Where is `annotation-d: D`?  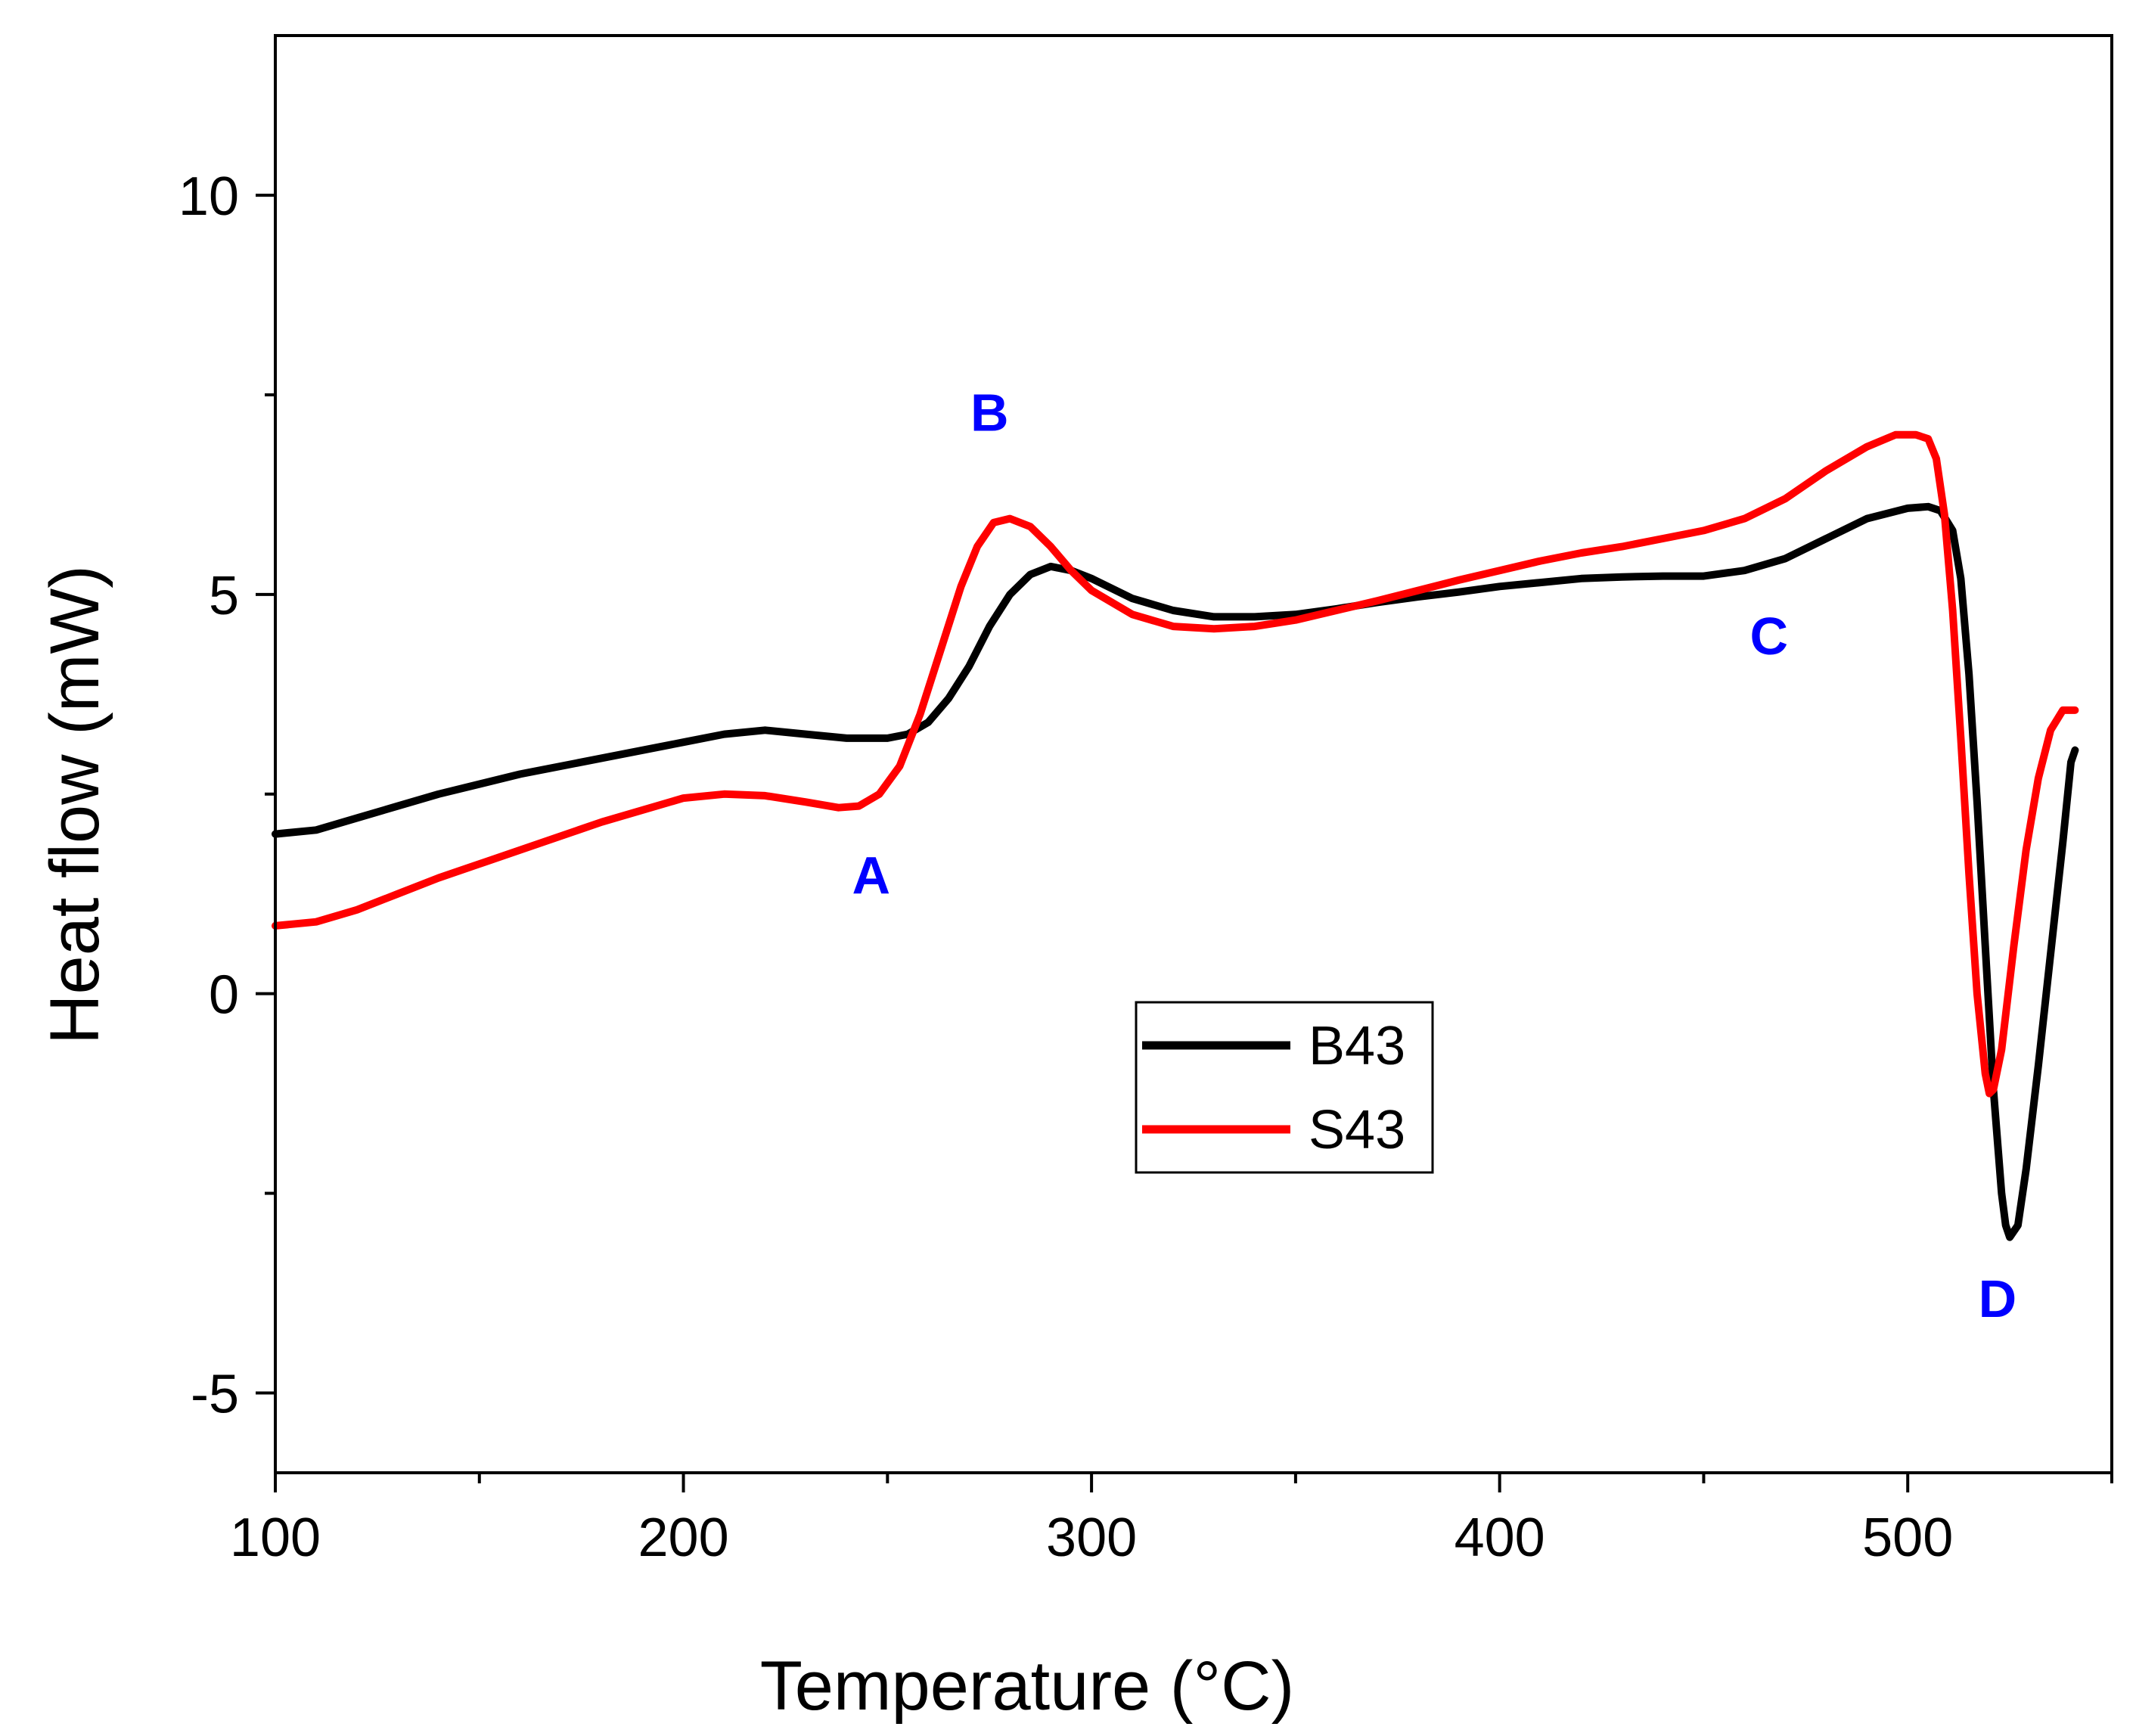
annotation-d: D is located at coordinates (1998, 1298).